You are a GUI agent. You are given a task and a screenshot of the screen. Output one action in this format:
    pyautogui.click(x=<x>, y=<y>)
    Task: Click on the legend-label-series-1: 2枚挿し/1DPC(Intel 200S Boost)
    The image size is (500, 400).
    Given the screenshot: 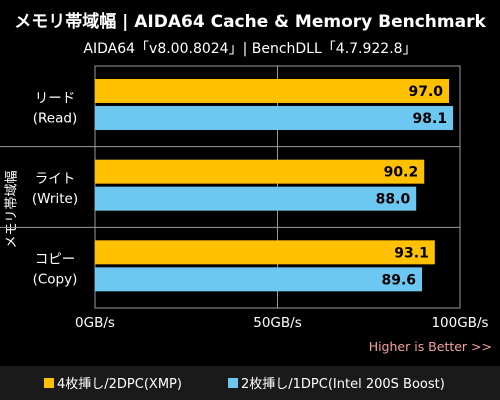 What is the action you would take?
    pyautogui.click(x=343, y=384)
    